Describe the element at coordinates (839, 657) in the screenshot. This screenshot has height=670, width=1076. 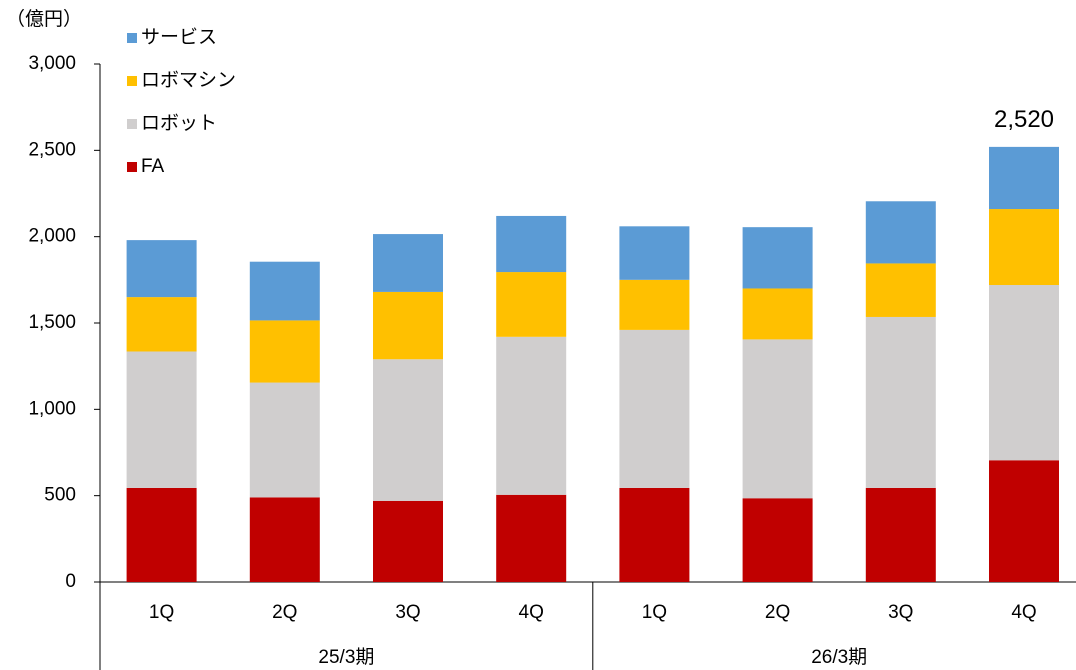
I see `group-label: 26/3期` at that location.